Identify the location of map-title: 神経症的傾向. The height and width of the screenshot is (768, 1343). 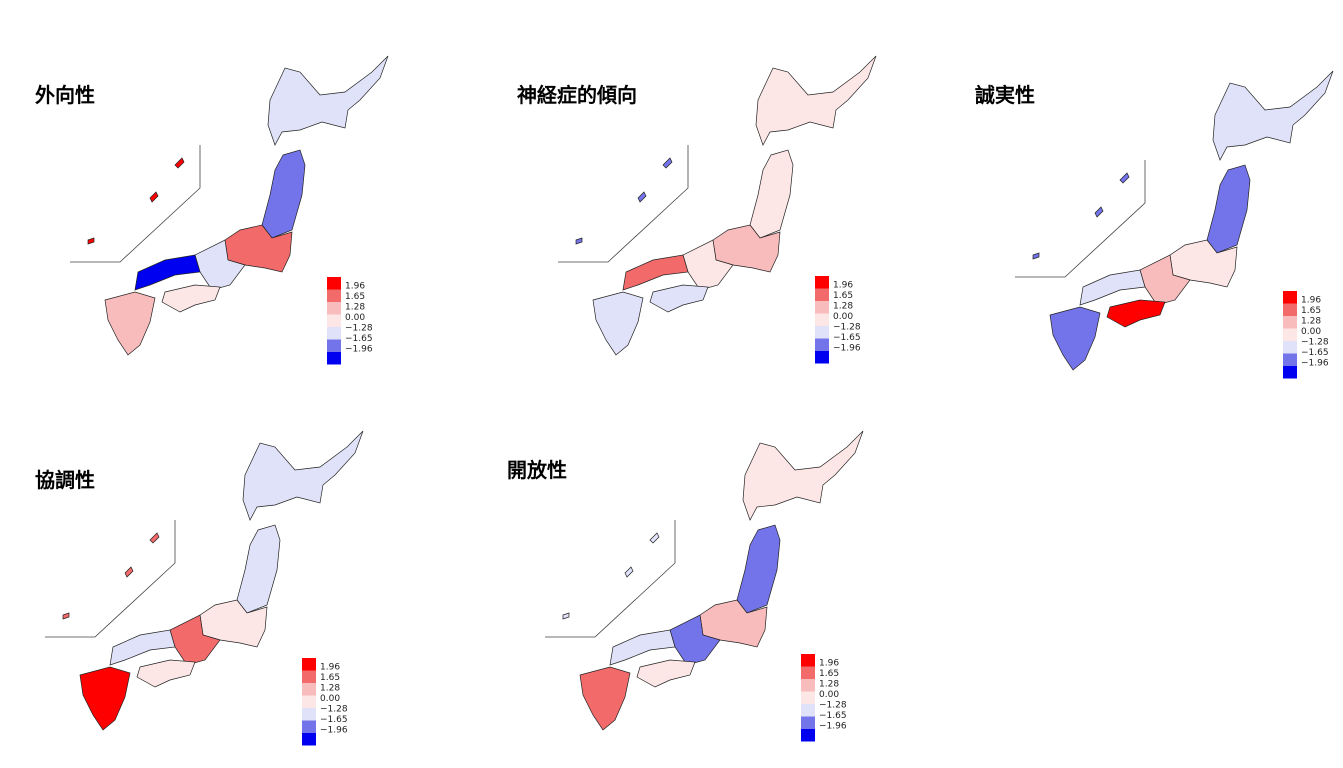
(577, 95).